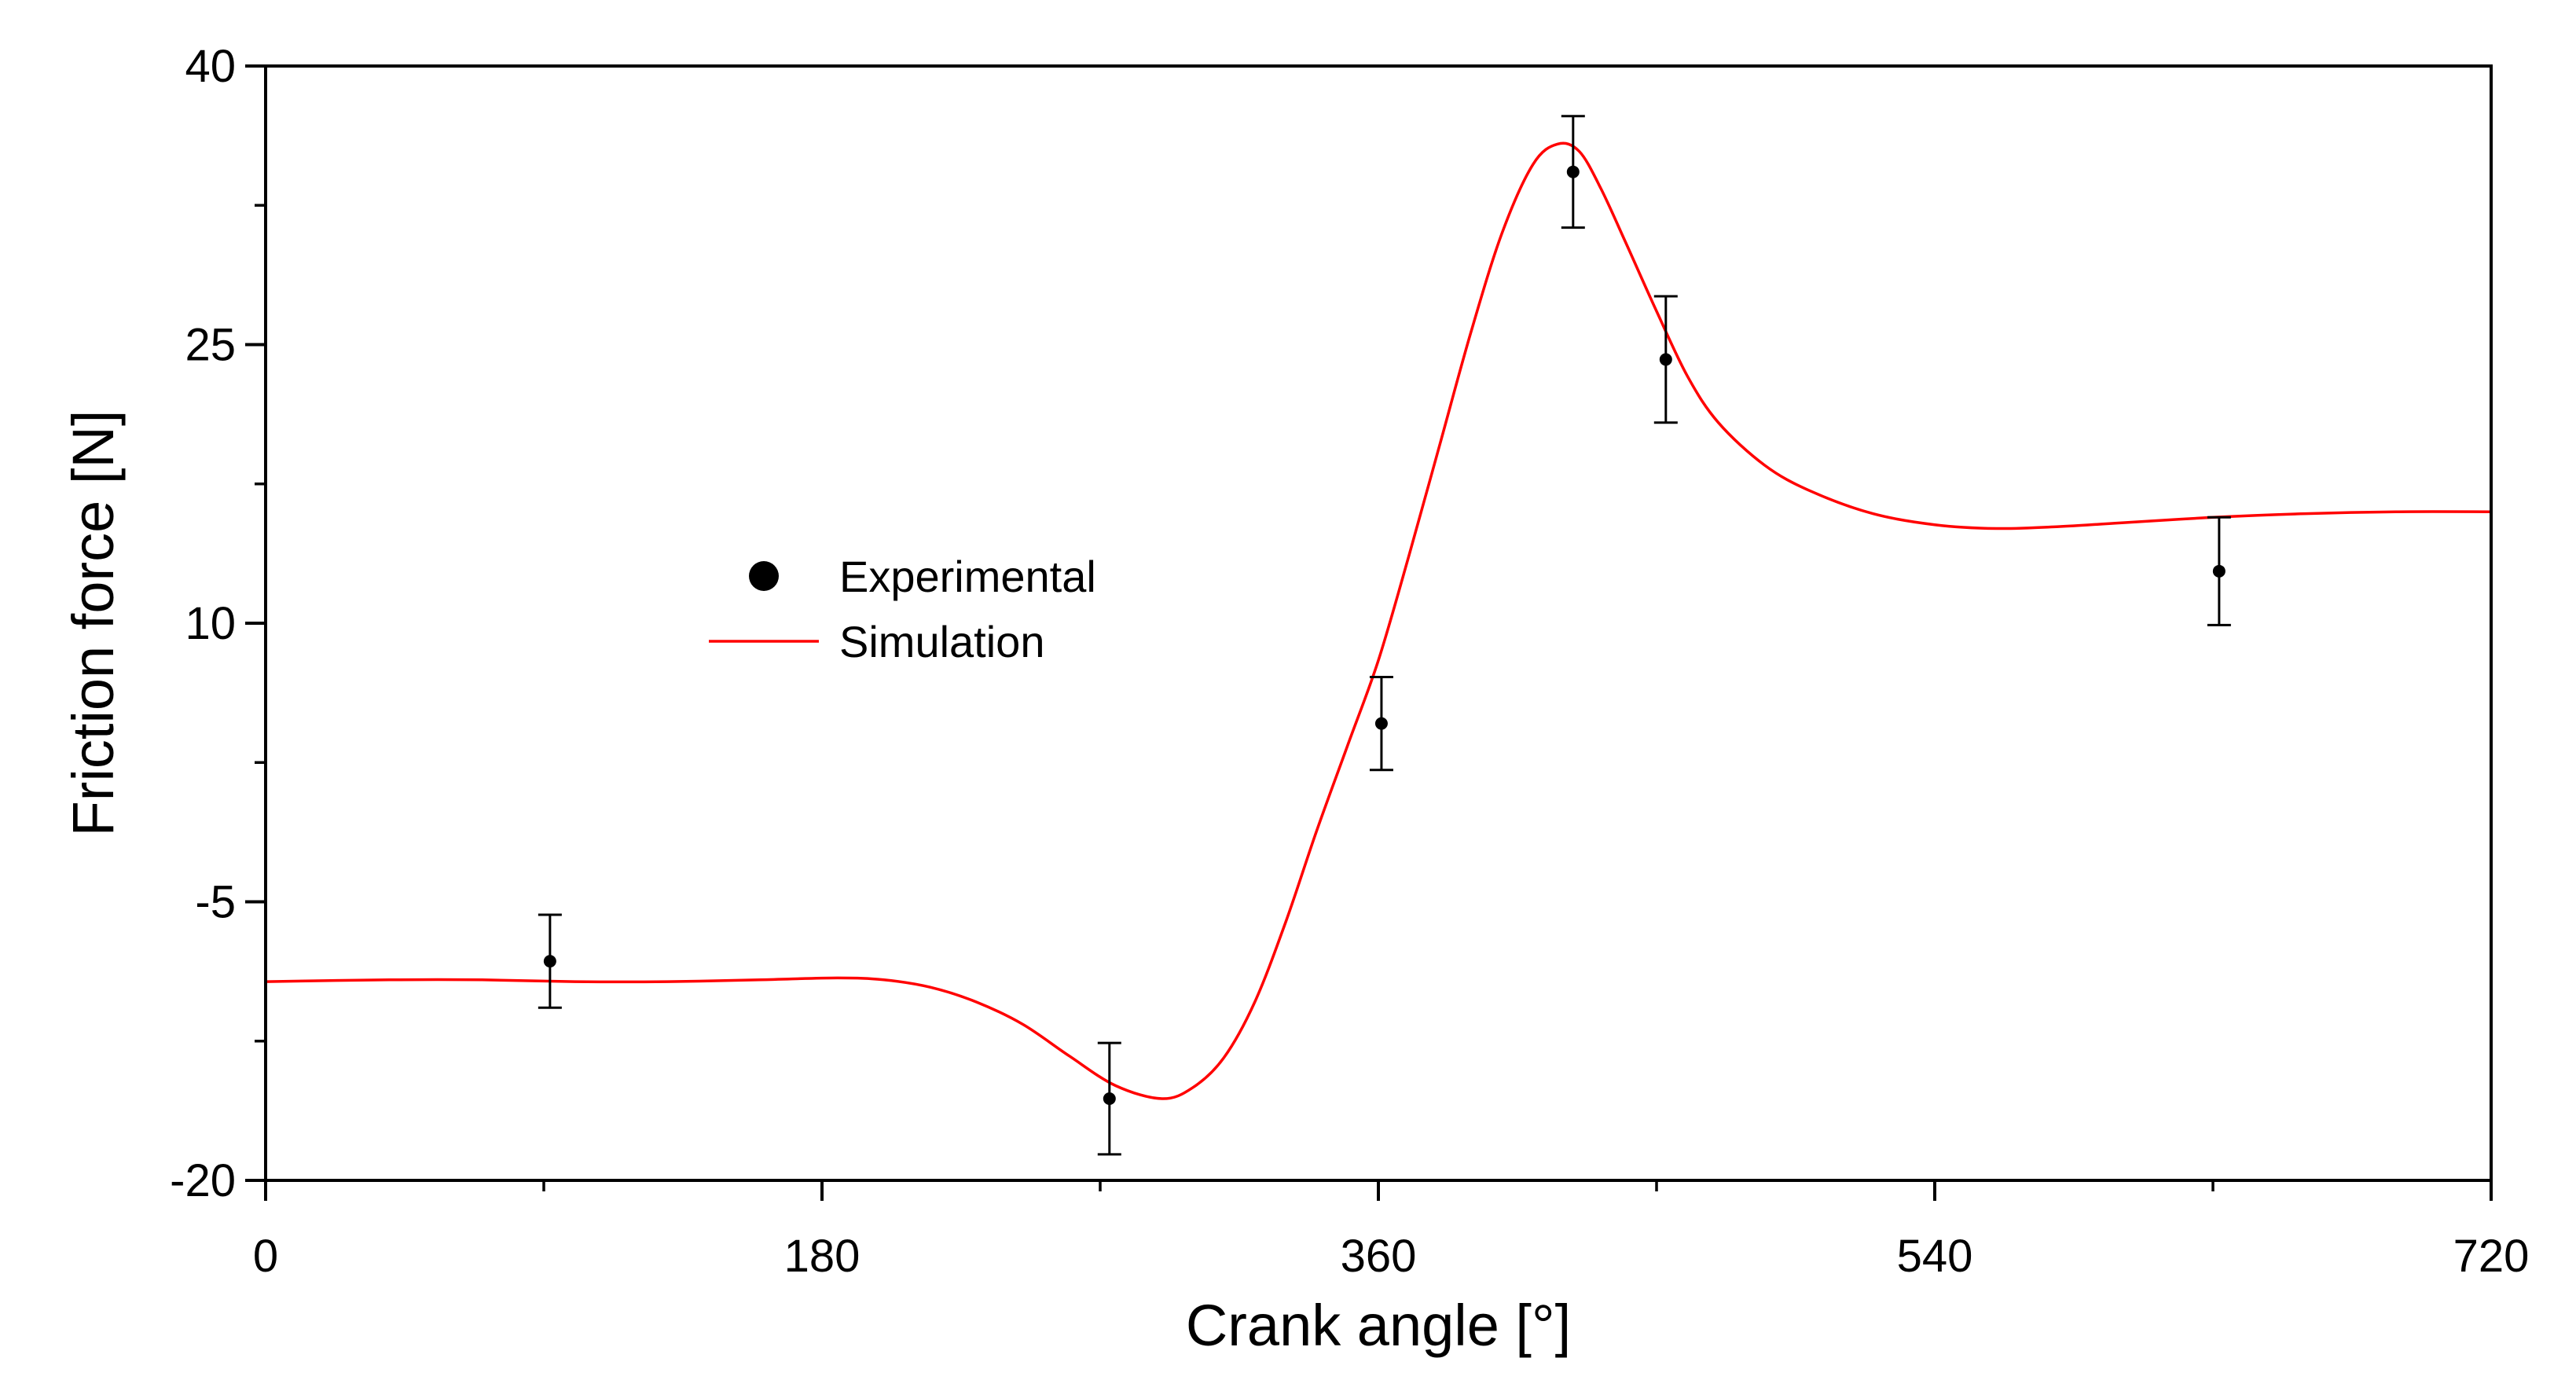 This screenshot has width=2576, height=1391. I want to click on legend: Experimental Simulation, so click(902, 609).